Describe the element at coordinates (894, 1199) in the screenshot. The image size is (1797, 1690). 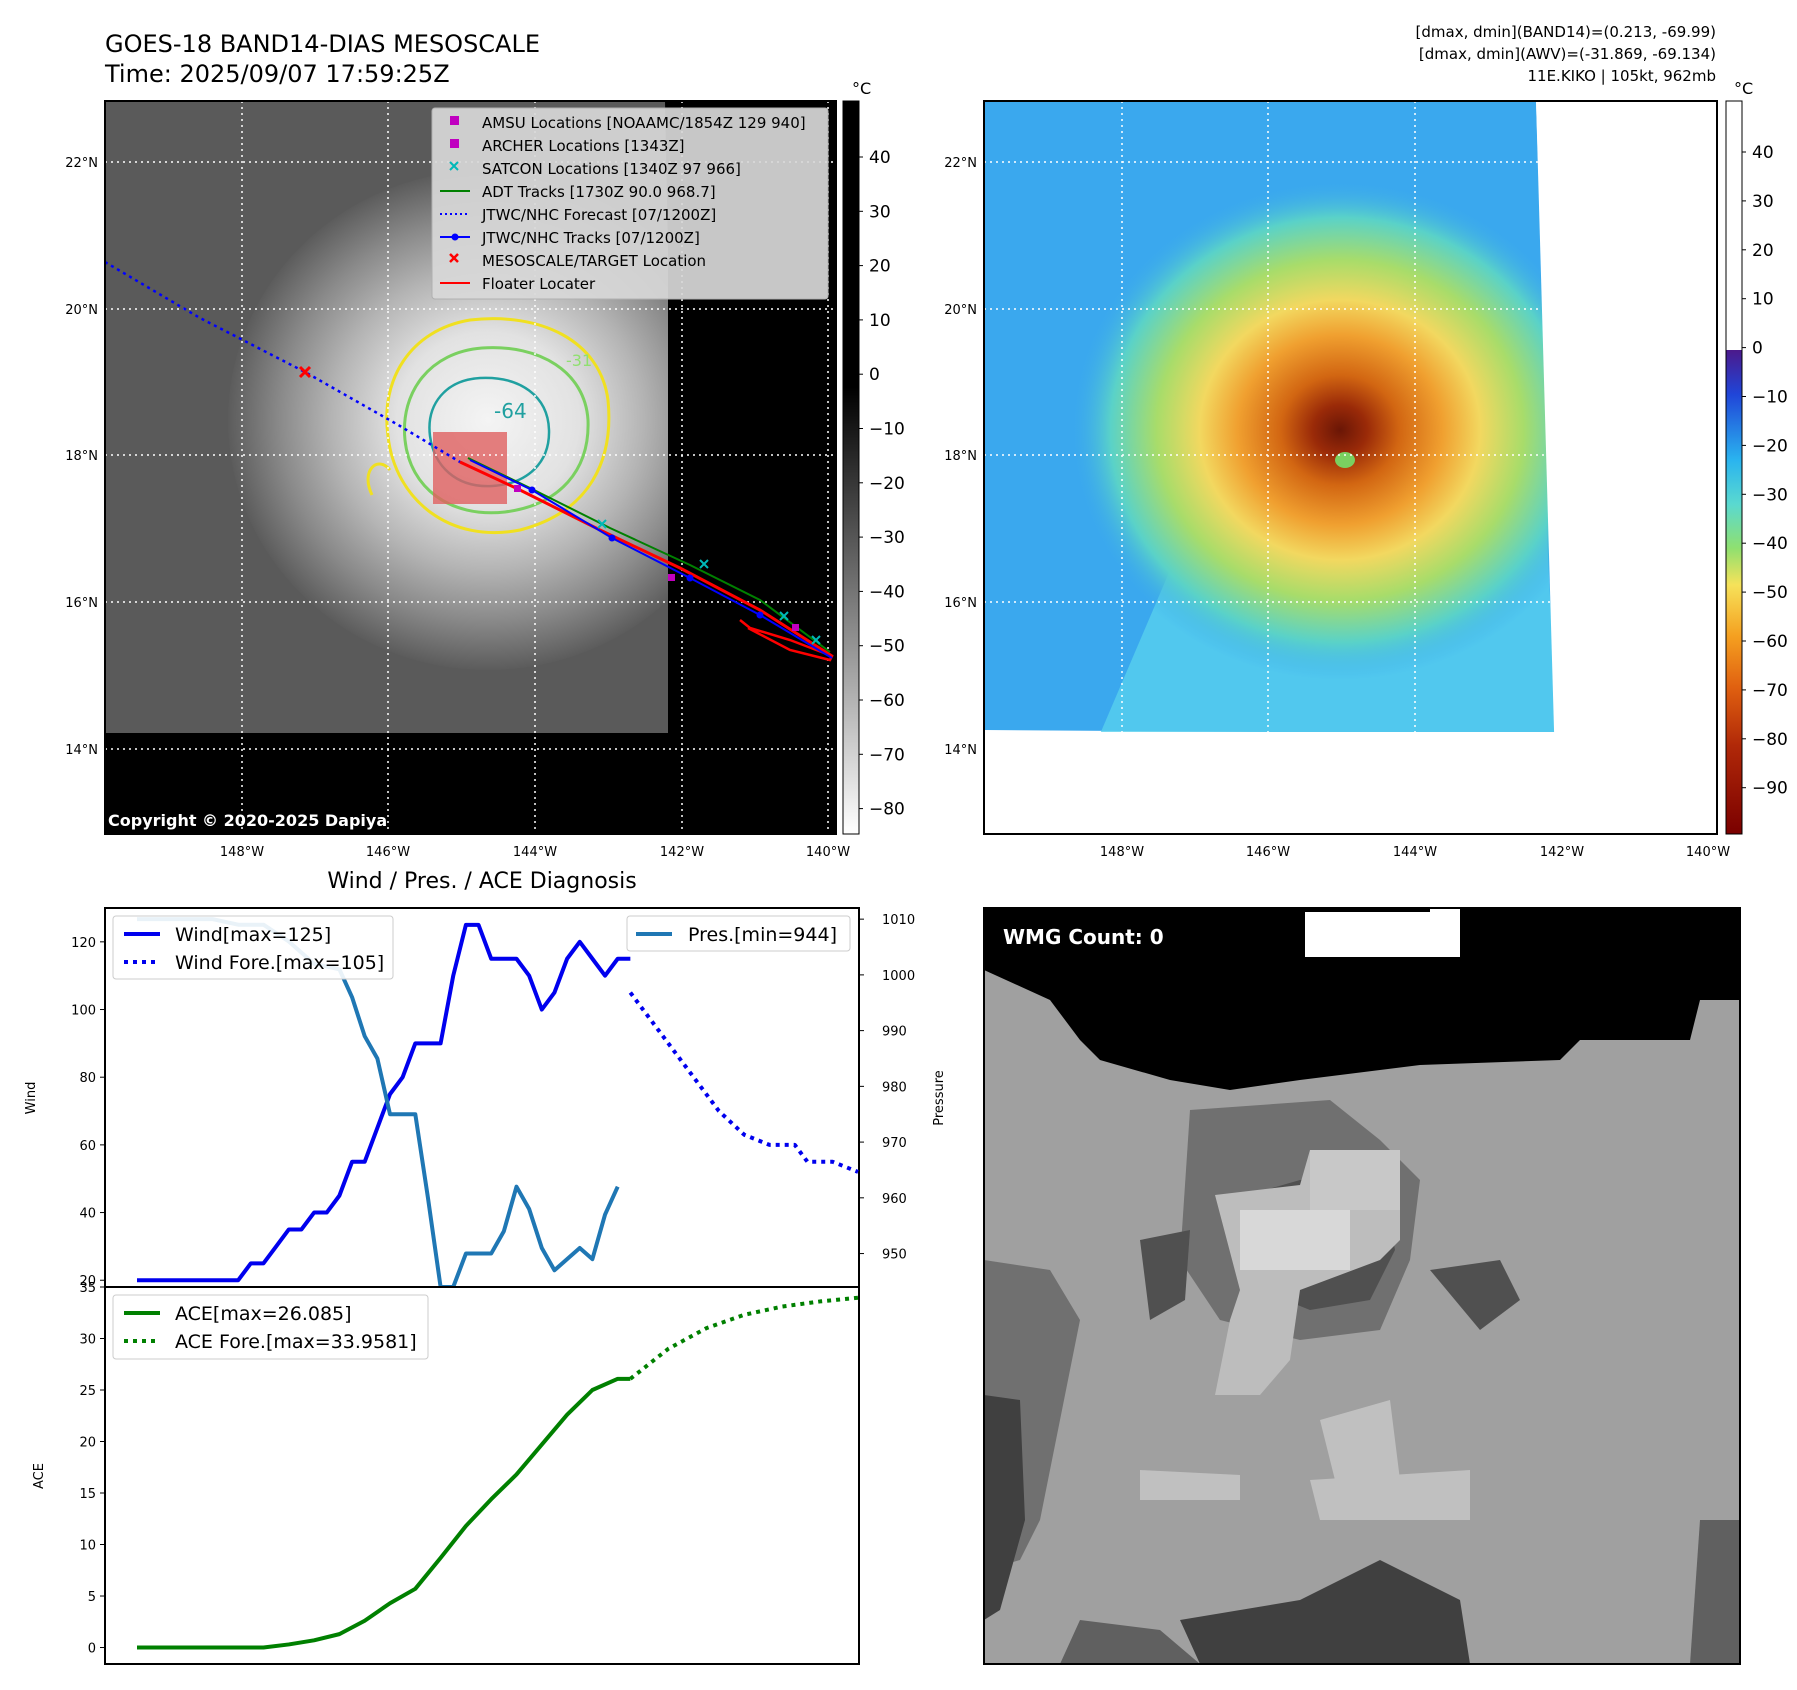
I see `pressure-tick-label: 960` at that location.